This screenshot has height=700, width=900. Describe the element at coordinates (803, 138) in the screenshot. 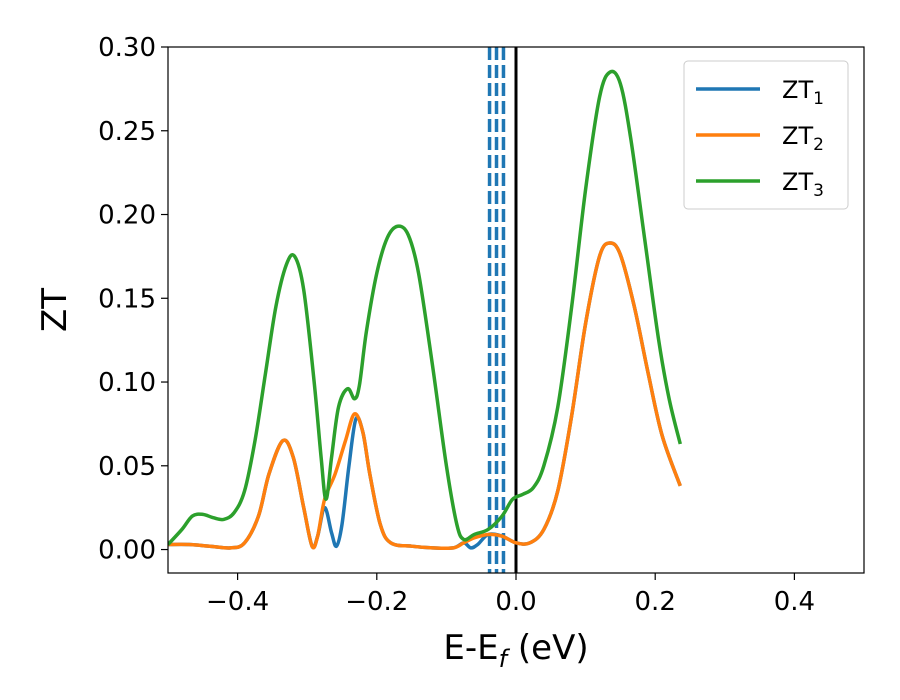

I see `legend-label-zt2: ZT2` at that location.